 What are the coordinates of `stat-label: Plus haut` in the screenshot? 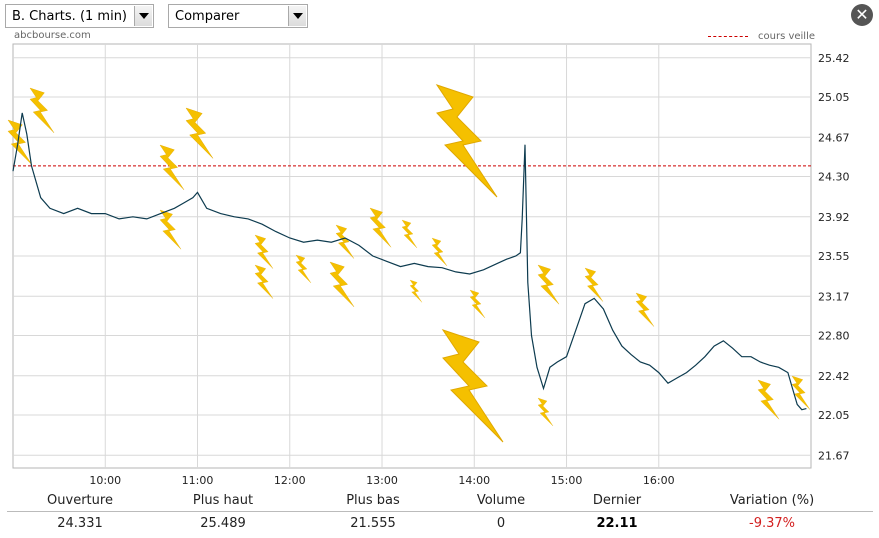 It's located at (223, 500).